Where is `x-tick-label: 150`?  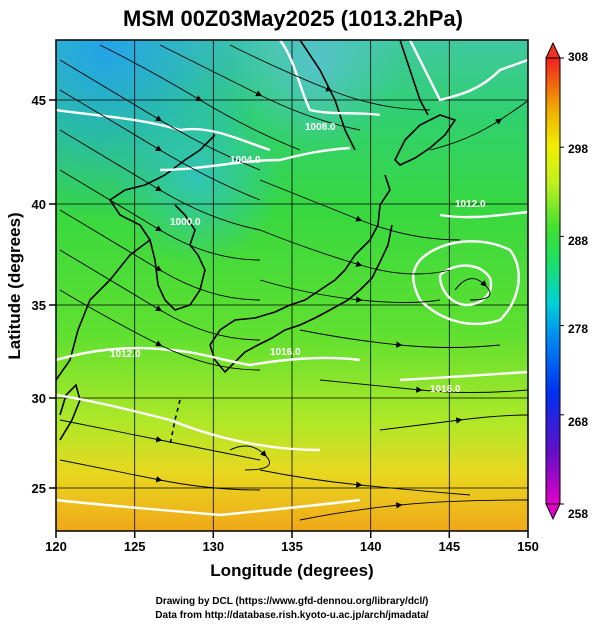
x-tick-label: 150 is located at coordinates (528, 546).